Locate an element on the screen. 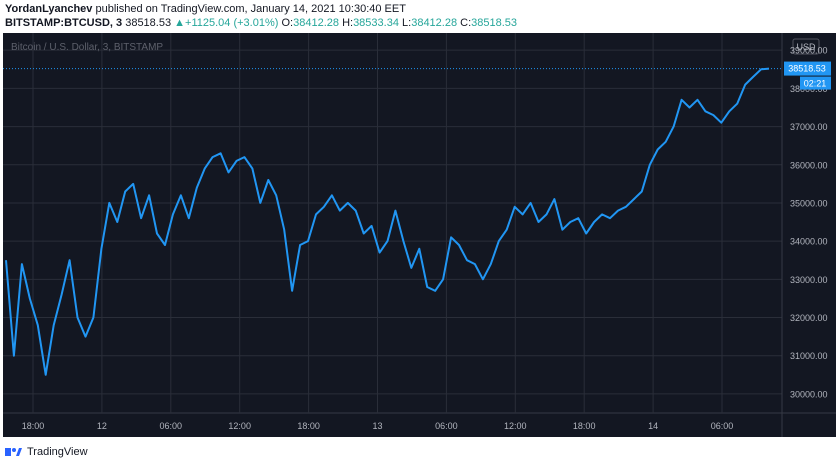 Image resolution: width=839 pixels, height=466 pixels. tradingview-logo-icon is located at coordinates (13, 452).